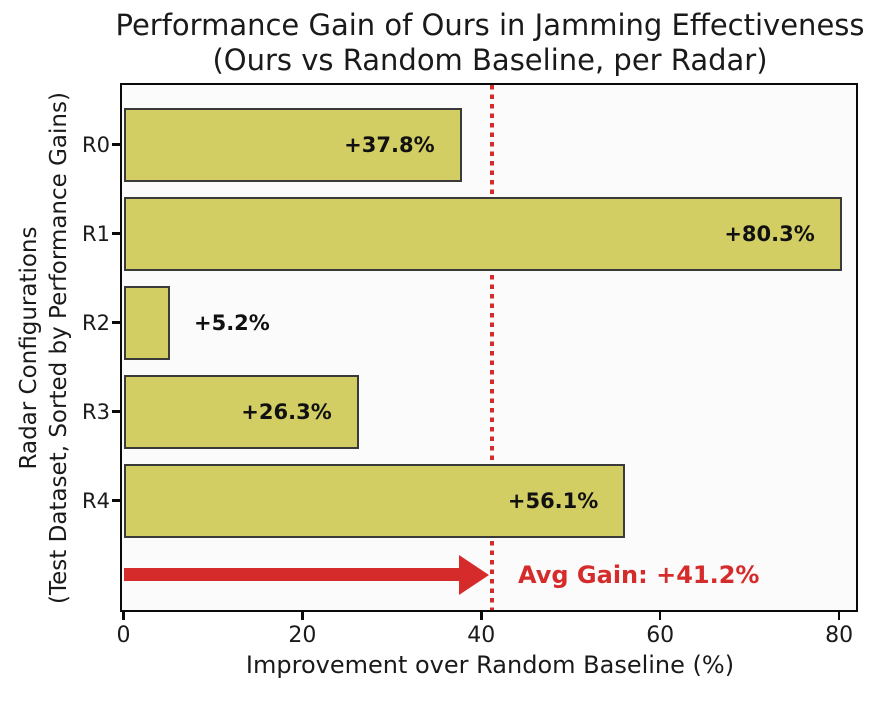  Describe the element at coordinates (769, 233) in the screenshot. I see `bar-label-r1: +80.3%` at that location.